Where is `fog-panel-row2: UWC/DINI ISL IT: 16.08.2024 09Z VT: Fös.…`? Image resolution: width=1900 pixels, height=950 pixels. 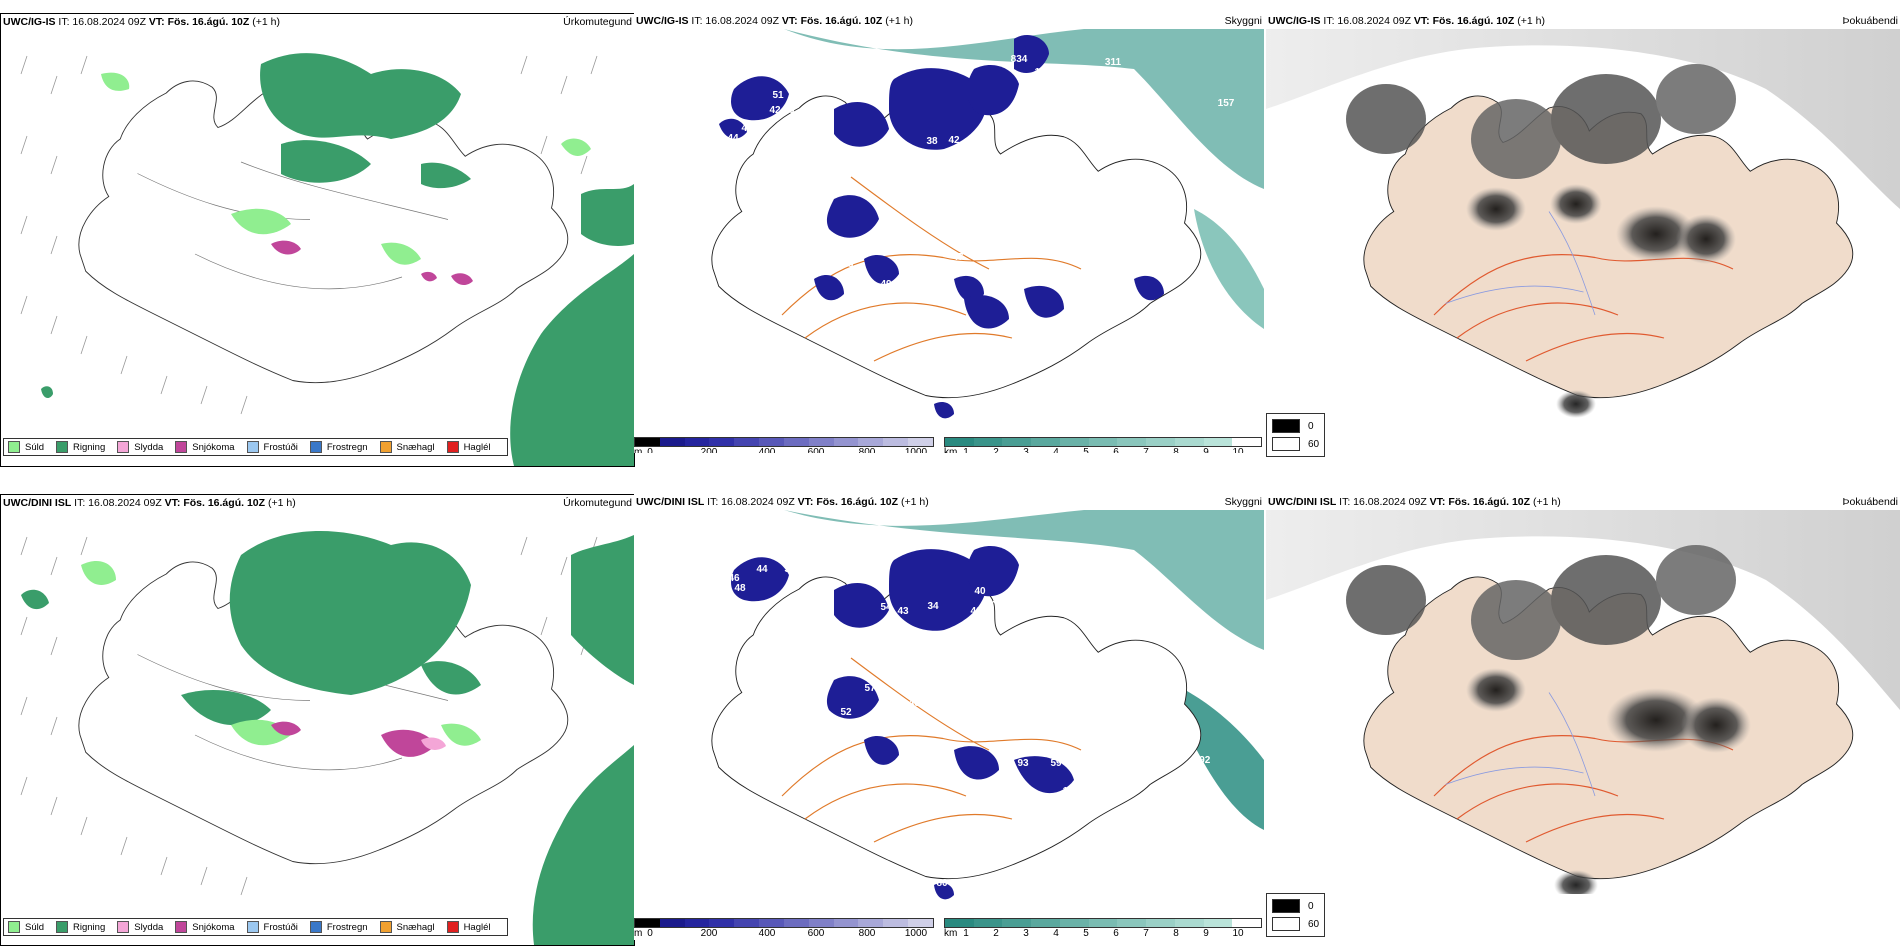
fog-panel-row2: UWC/DINI ISL IT: 16.08.2024 09Z VT: Fös.… is located at coordinates (1583, 694).